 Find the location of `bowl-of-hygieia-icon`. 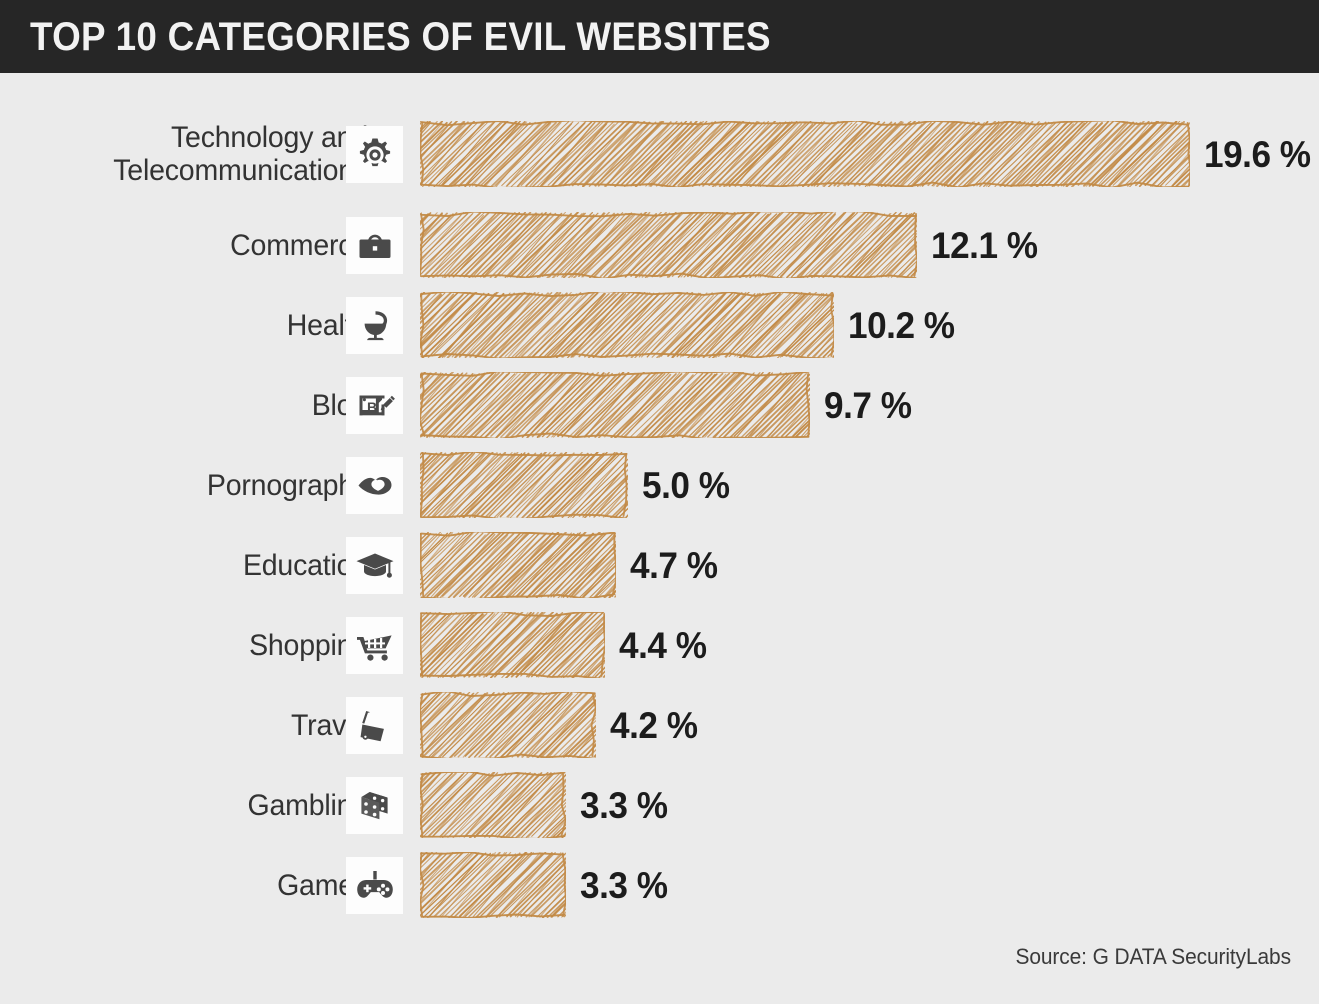

bowl-of-hygieia-icon is located at coordinates (375, 326).